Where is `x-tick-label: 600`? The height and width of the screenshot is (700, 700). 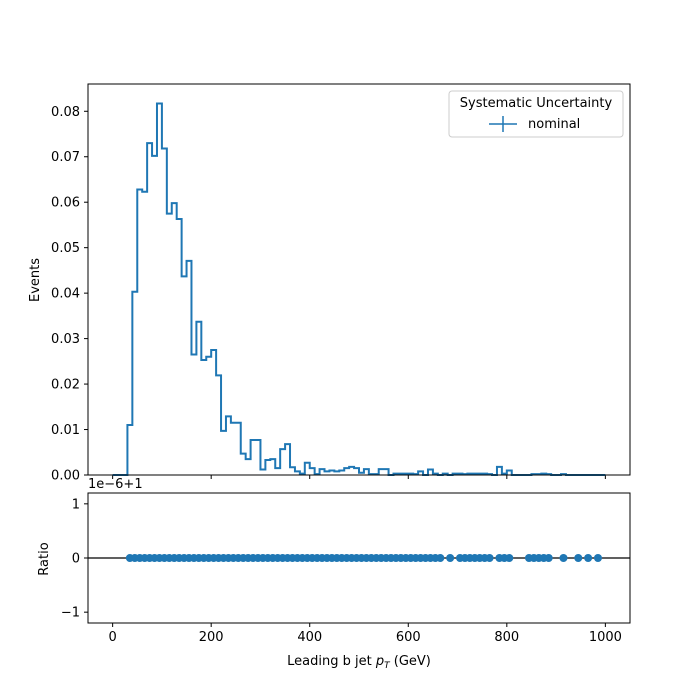 x-tick-label: 600 is located at coordinates (408, 637).